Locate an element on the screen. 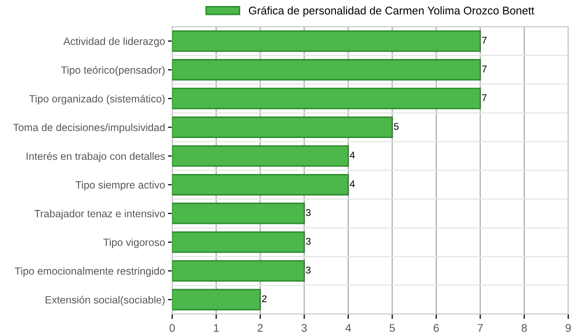  x-tick-label: 5 is located at coordinates (392, 328).